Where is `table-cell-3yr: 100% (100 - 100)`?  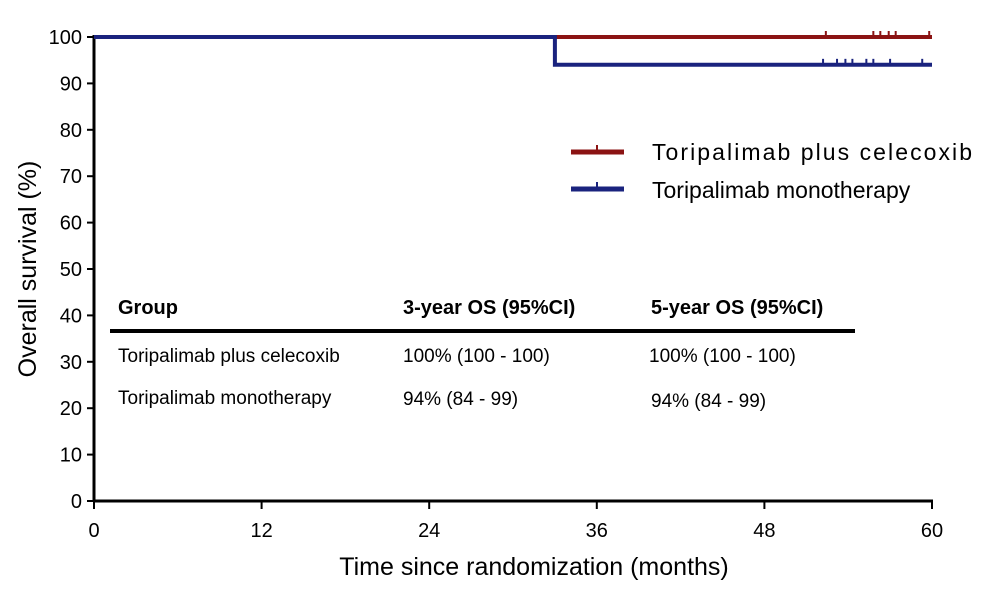 table-cell-3yr: 100% (100 - 100) is located at coordinates (476, 356).